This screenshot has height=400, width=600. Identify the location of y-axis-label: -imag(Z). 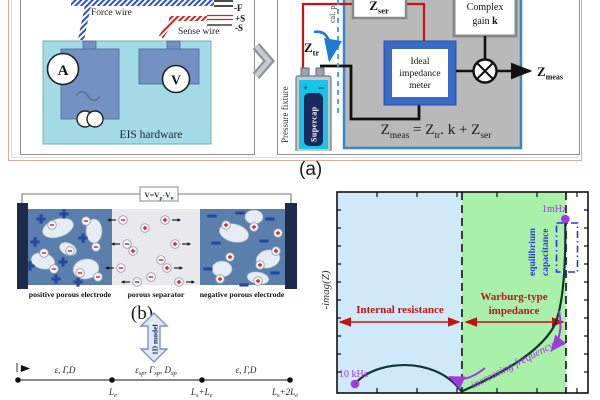
(326, 289).